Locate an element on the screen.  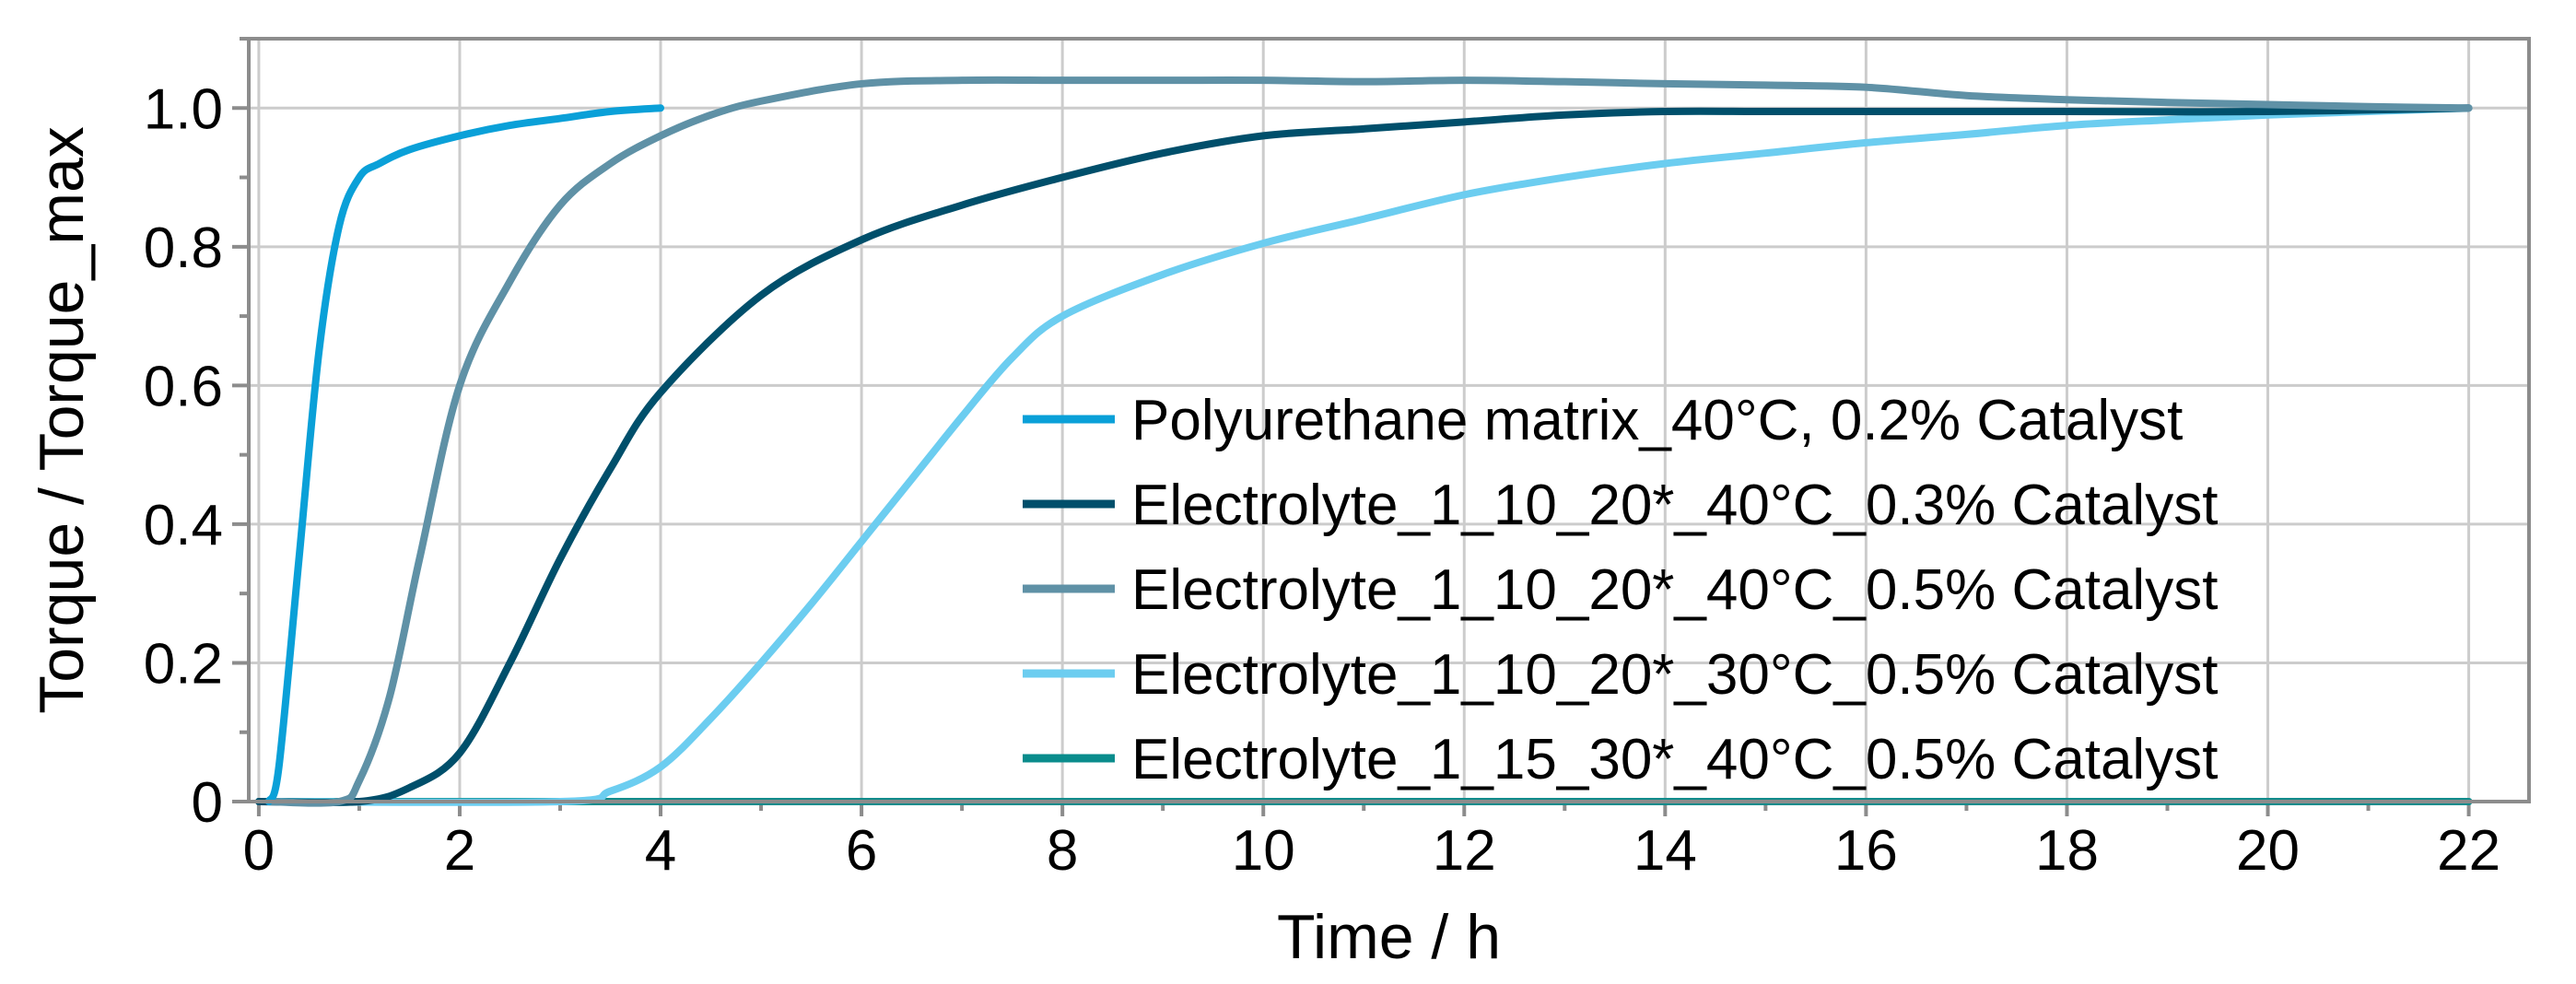
x-tick-label: 4 is located at coordinates (660, 851).